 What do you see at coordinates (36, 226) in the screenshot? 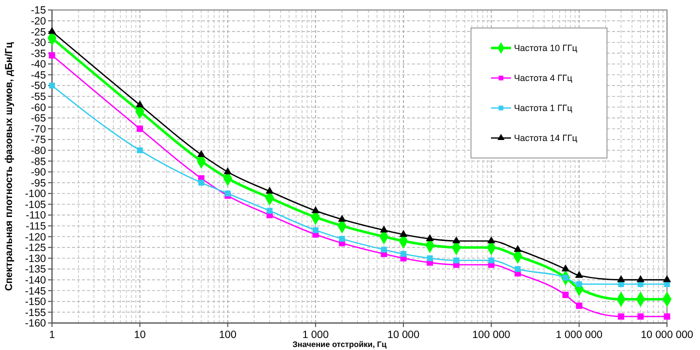
I see `y-tick-label: -115` at bounding box center [36, 226].